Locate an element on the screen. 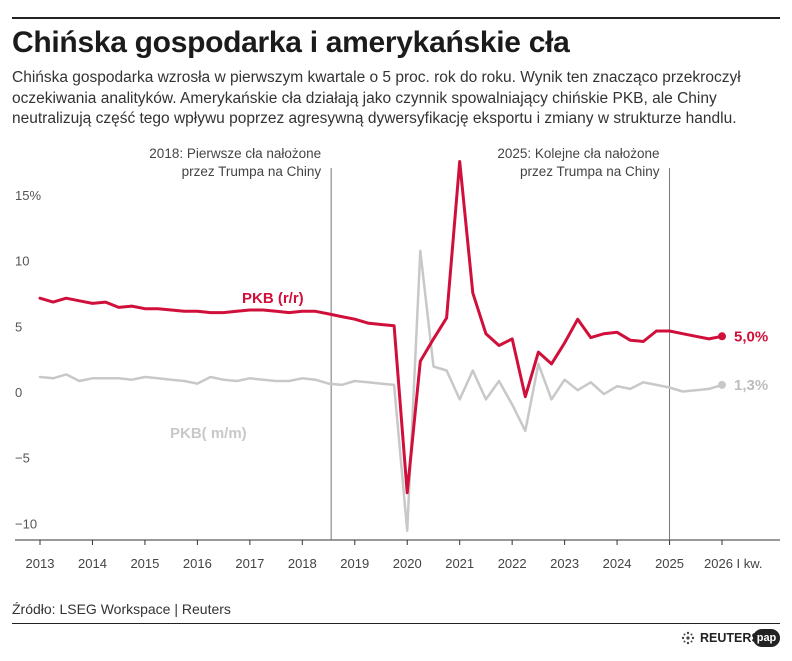  pap-logo: pap is located at coordinates (766, 638).